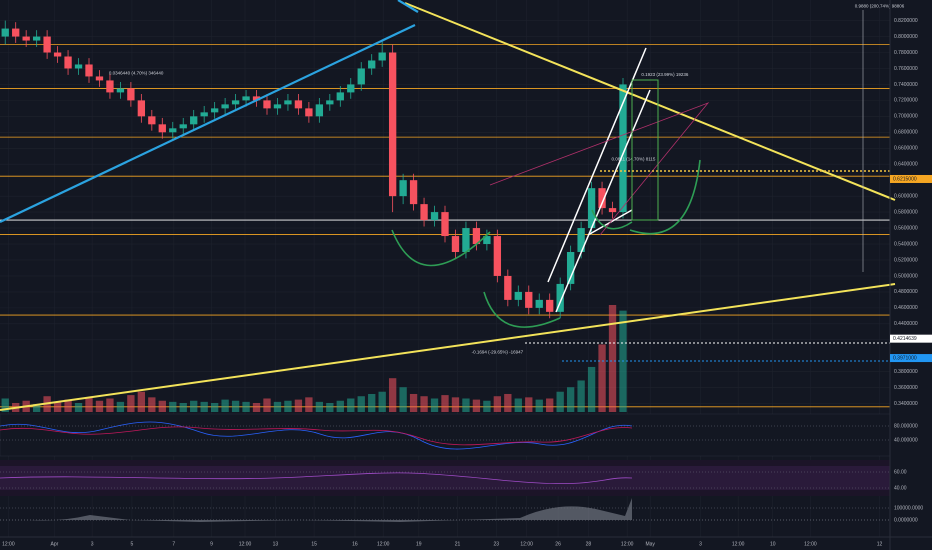 This screenshot has height=550, width=932. Describe the element at coordinates (906, 69) in the screenshot. I see `y-tick-label: 0.7600000` at that location.